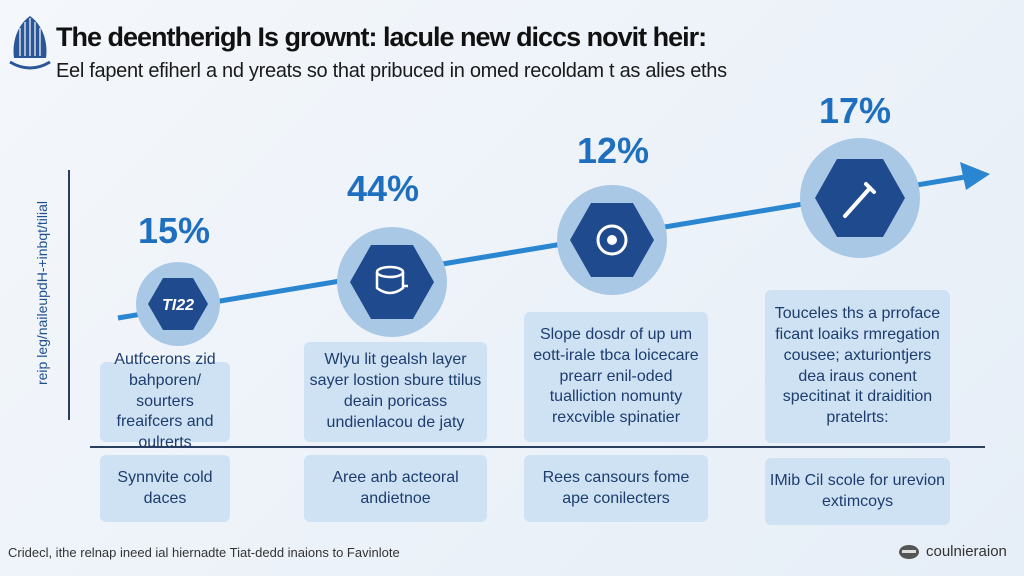  I want to click on trend-arrowhead-icon, so click(975, 176).